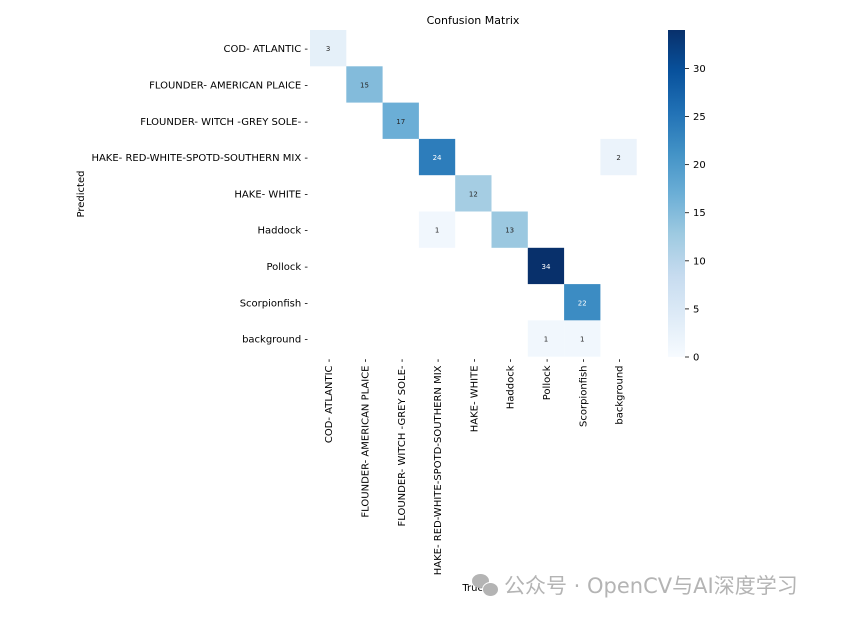  What do you see at coordinates (699, 117) in the screenshot?
I see `colorbar-tick-label: 25` at bounding box center [699, 117].